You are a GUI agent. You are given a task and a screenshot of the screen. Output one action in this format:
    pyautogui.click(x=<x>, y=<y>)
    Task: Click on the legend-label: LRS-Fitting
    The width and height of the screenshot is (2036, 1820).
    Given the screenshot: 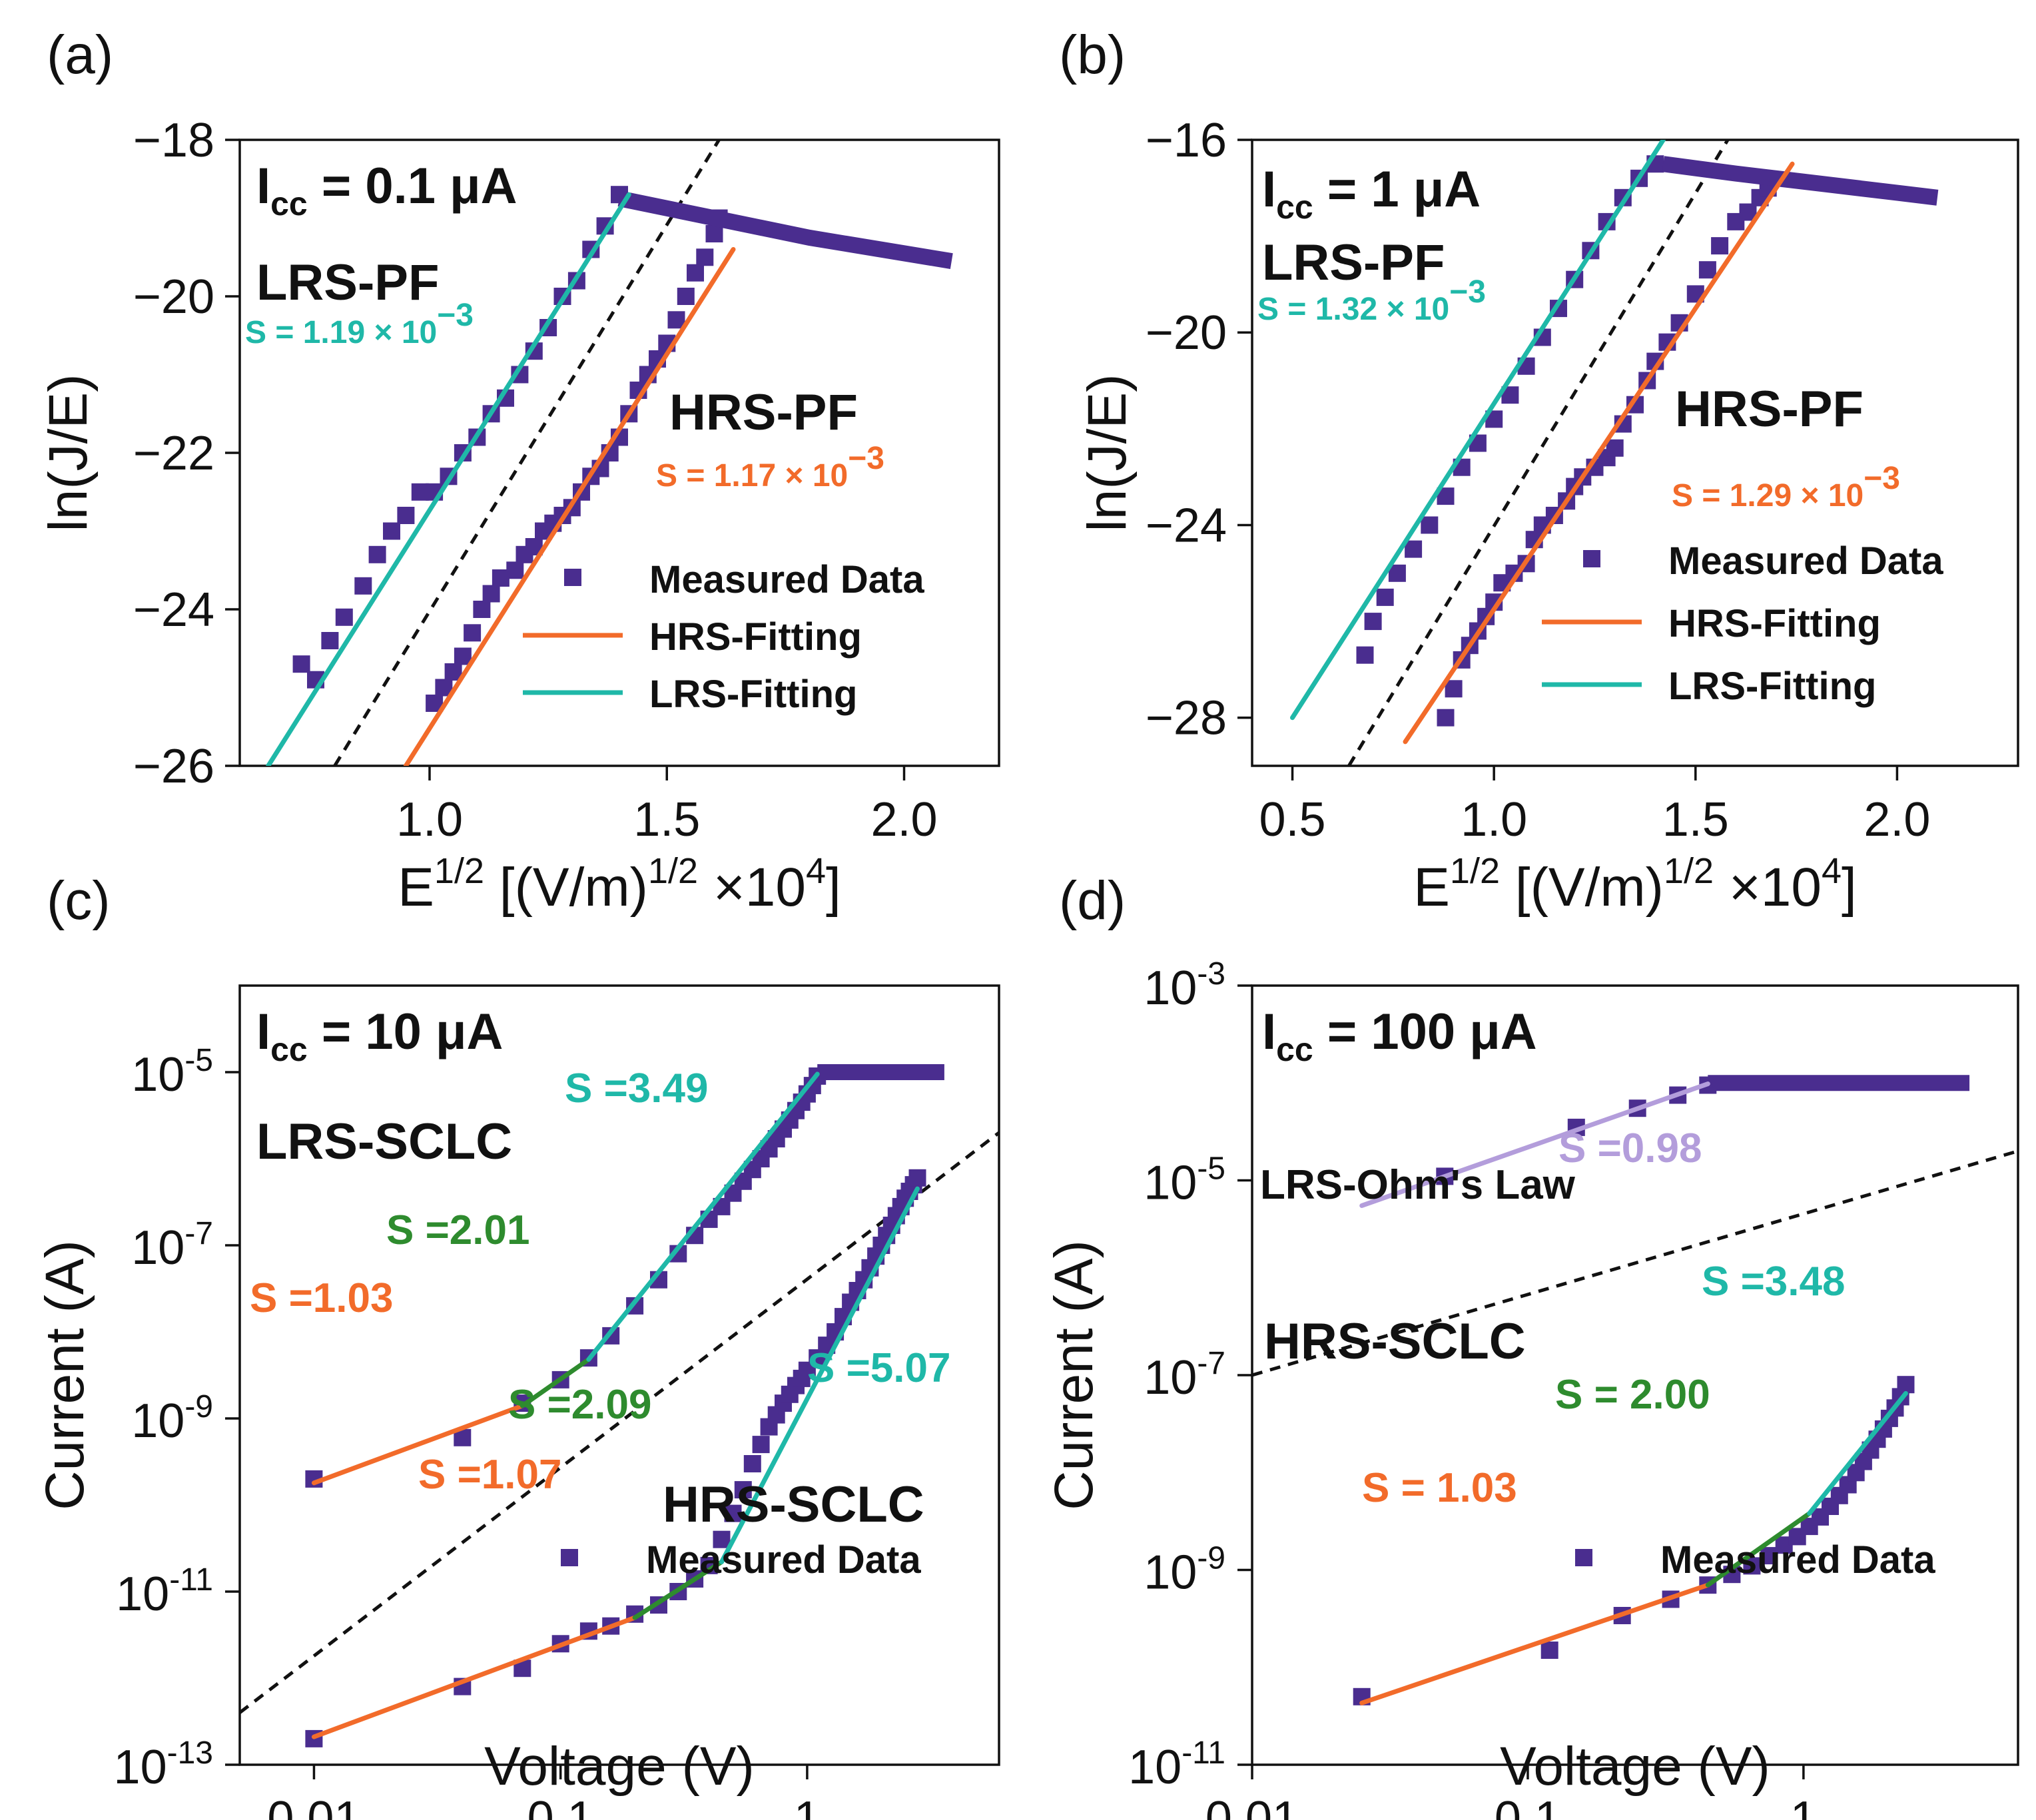 What is the action you would take?
    pyautogui.click(x=1772, y=686)
    